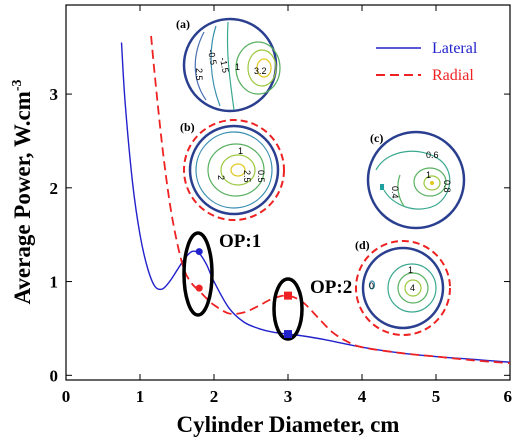 The height and width of the screenshot is (440, 513). Describe the element at coordinates (371, 286) in the screenshot. I see `inset-d-label-3: 0` at that location.